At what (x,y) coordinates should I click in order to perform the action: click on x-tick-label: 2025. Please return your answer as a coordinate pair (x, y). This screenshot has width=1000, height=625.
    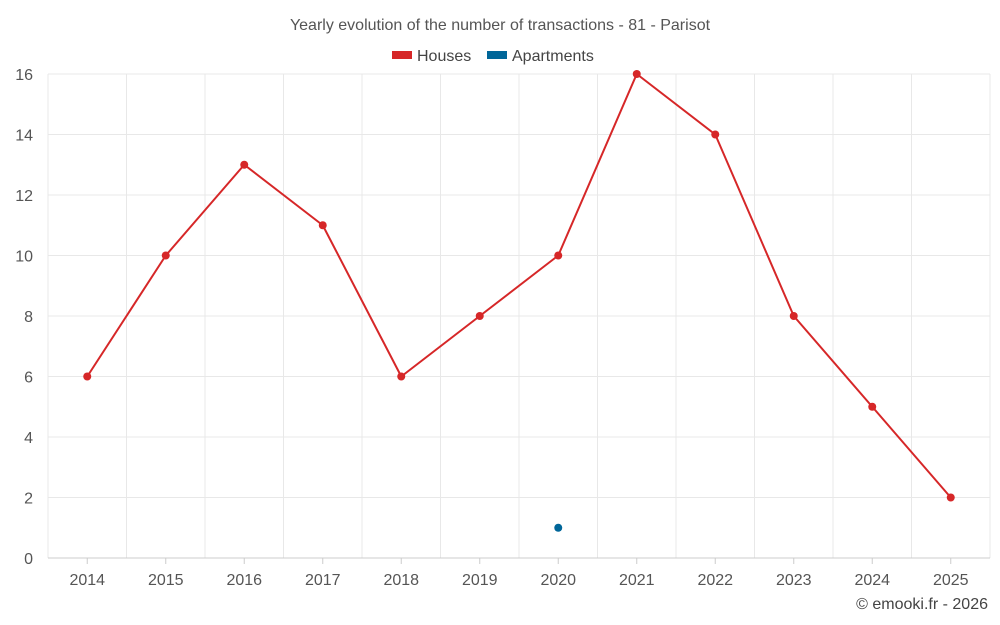
    Looking at the image, I should click on (951, 580).